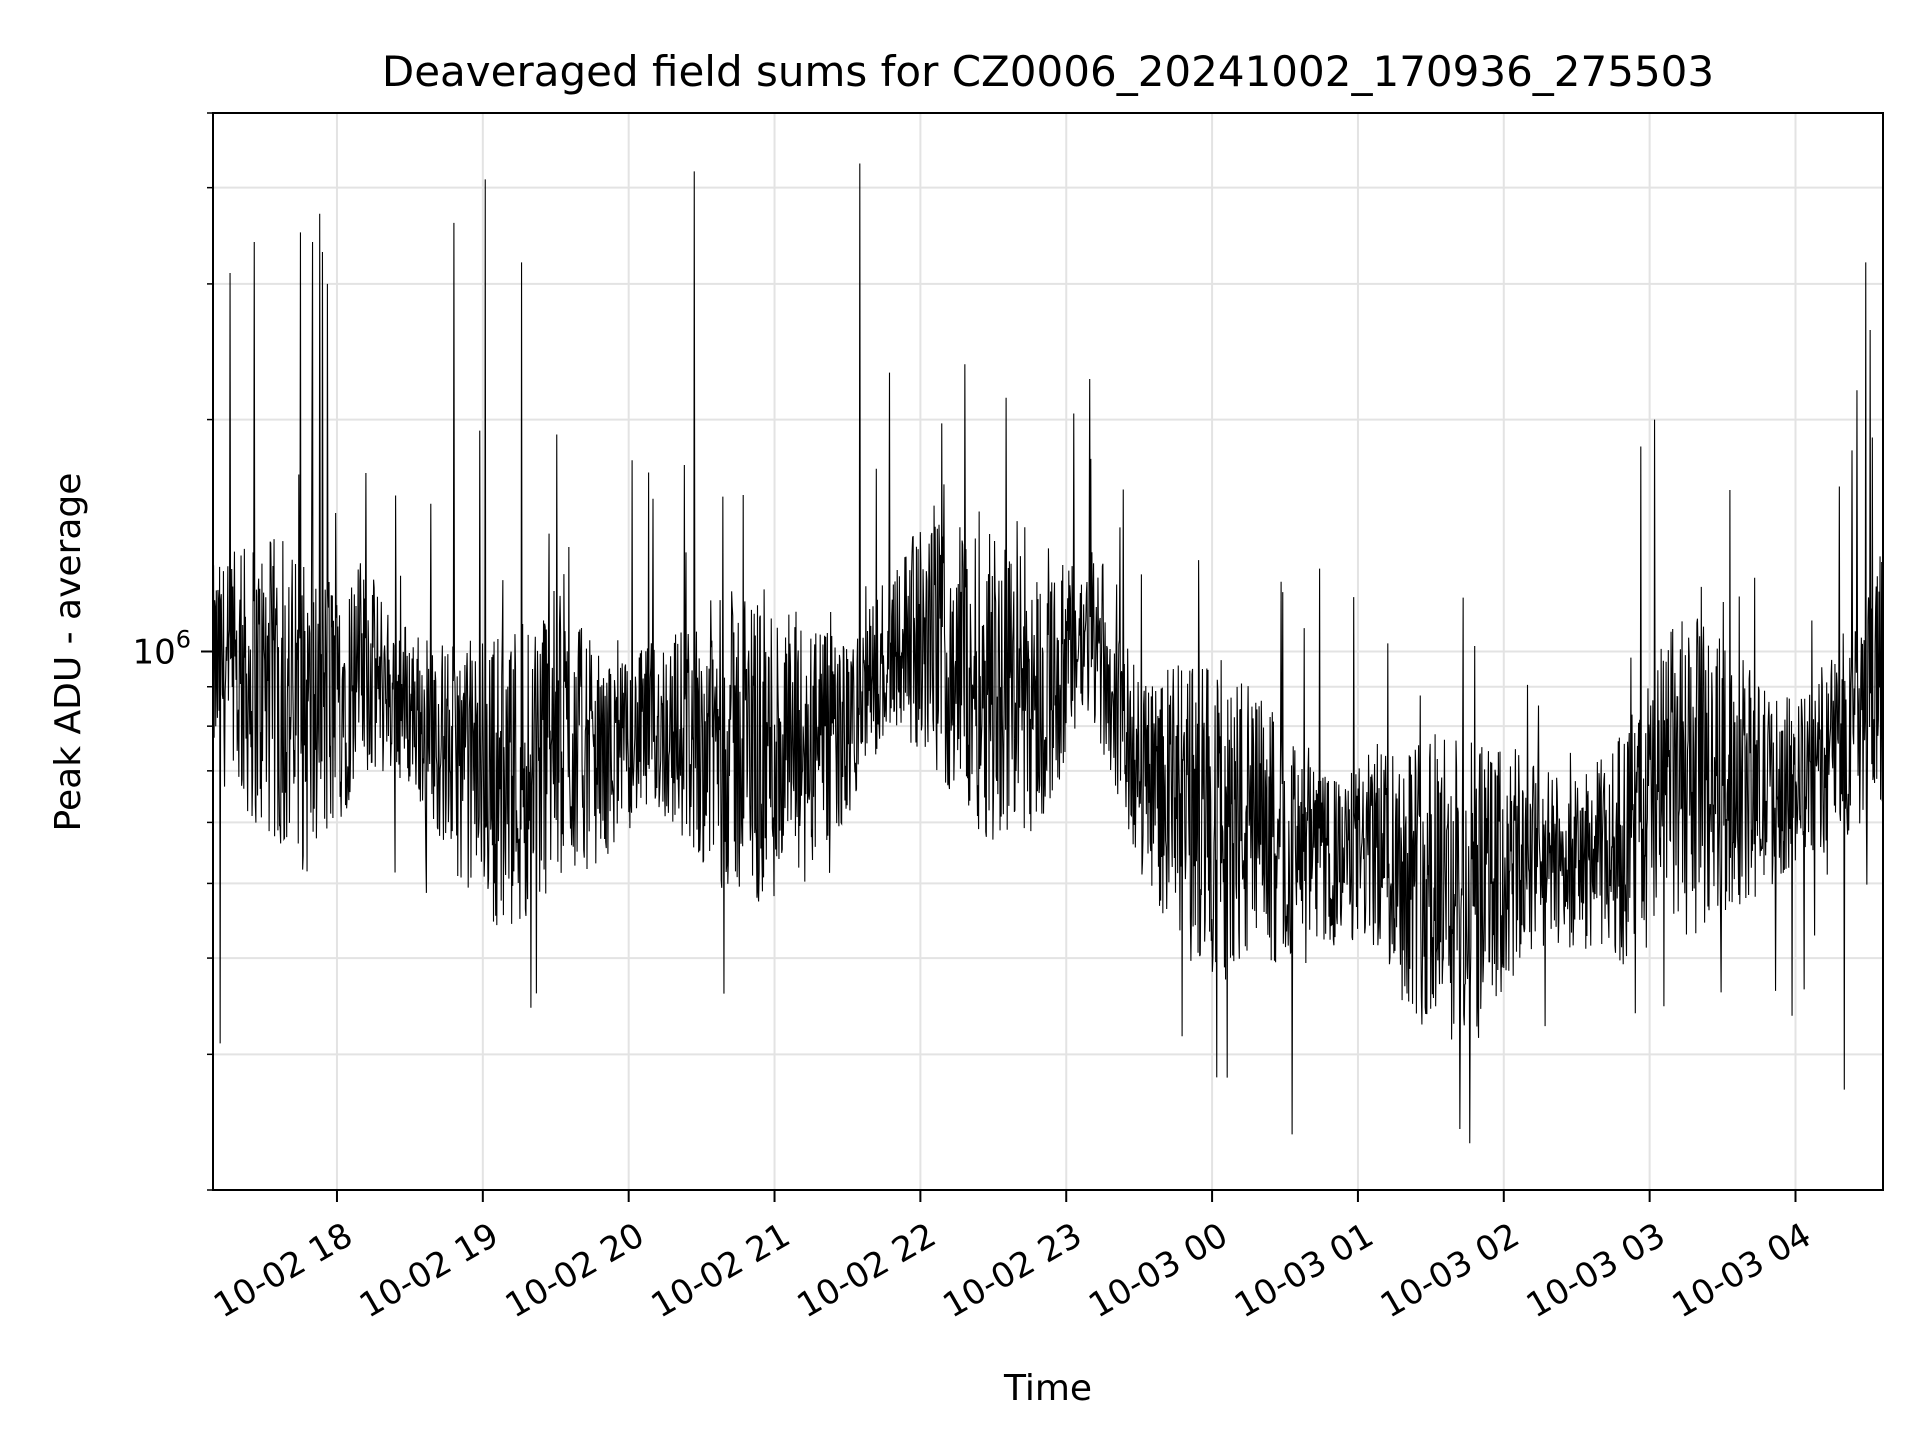  I want to click on y-axis: 106, so click(172, 651).